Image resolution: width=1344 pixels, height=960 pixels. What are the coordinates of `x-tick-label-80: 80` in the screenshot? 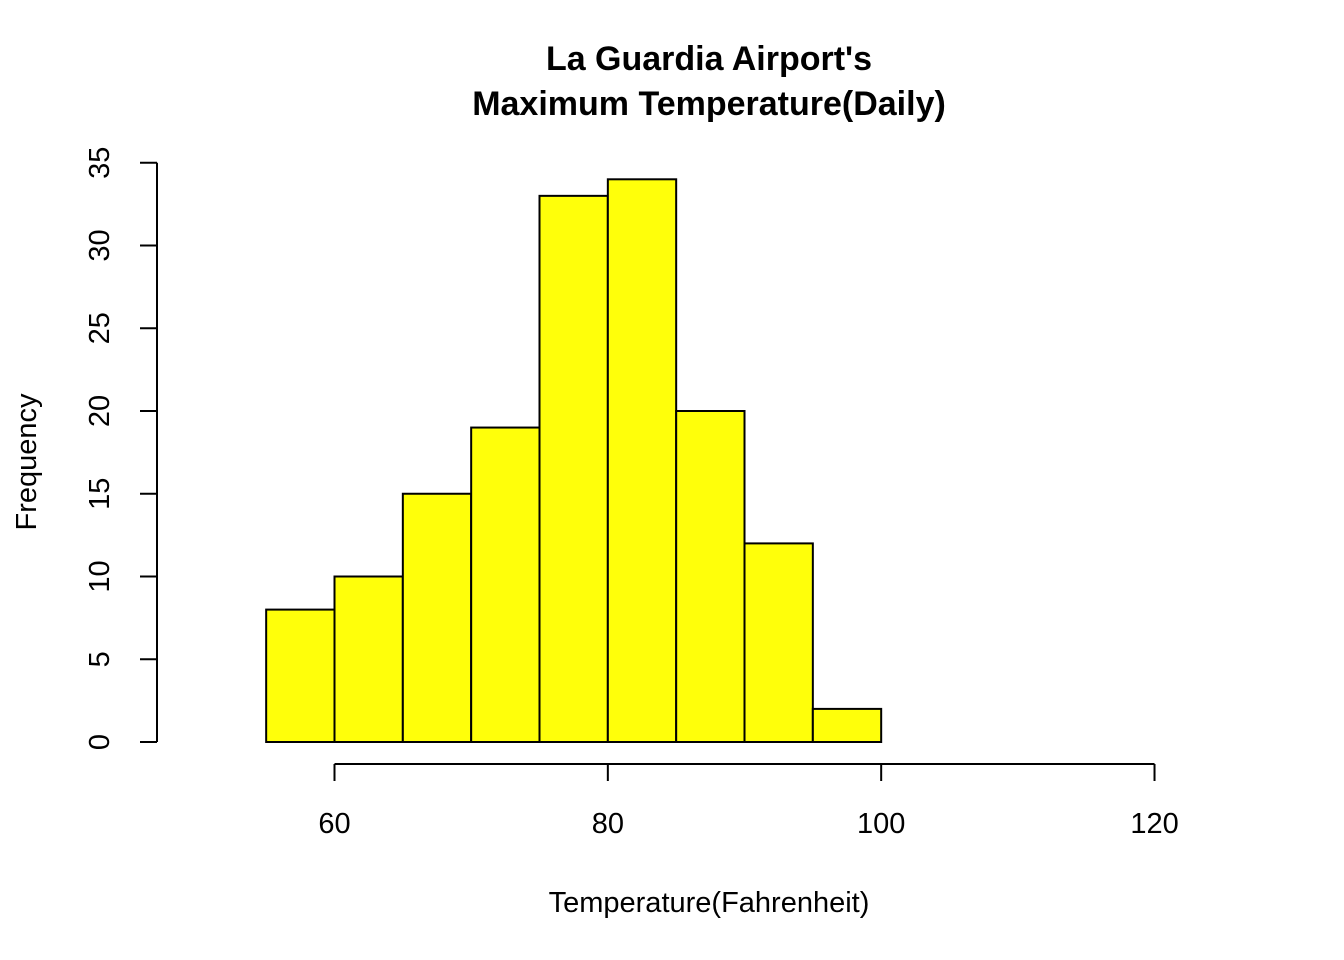 It's located at (608, 824).